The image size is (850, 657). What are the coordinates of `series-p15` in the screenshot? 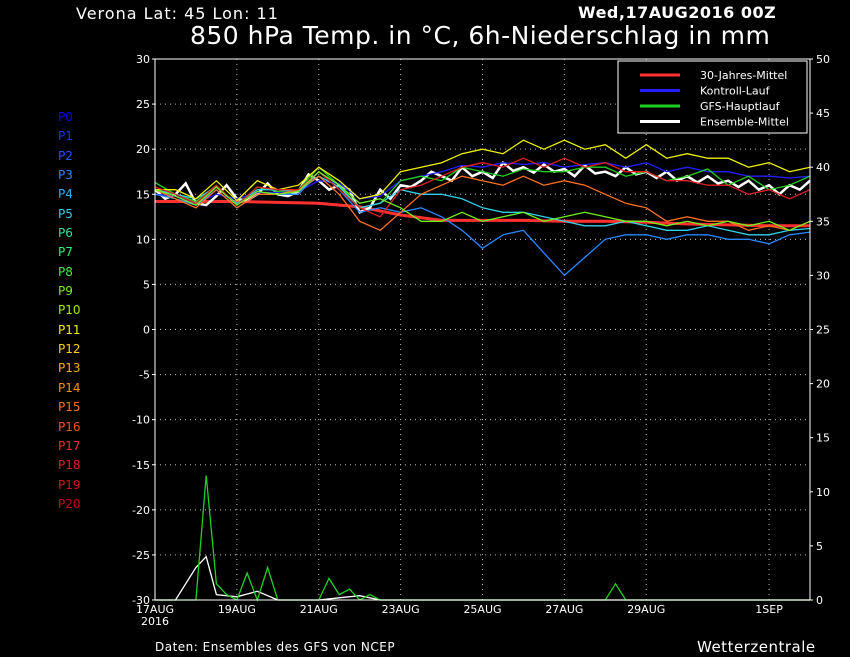 It's located at (482, 203).